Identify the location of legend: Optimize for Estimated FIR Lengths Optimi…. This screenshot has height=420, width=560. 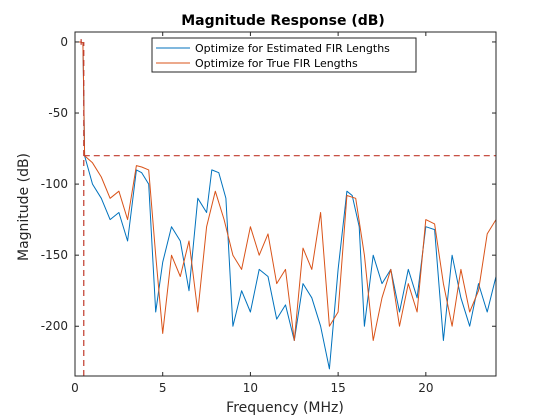
(284, 55).